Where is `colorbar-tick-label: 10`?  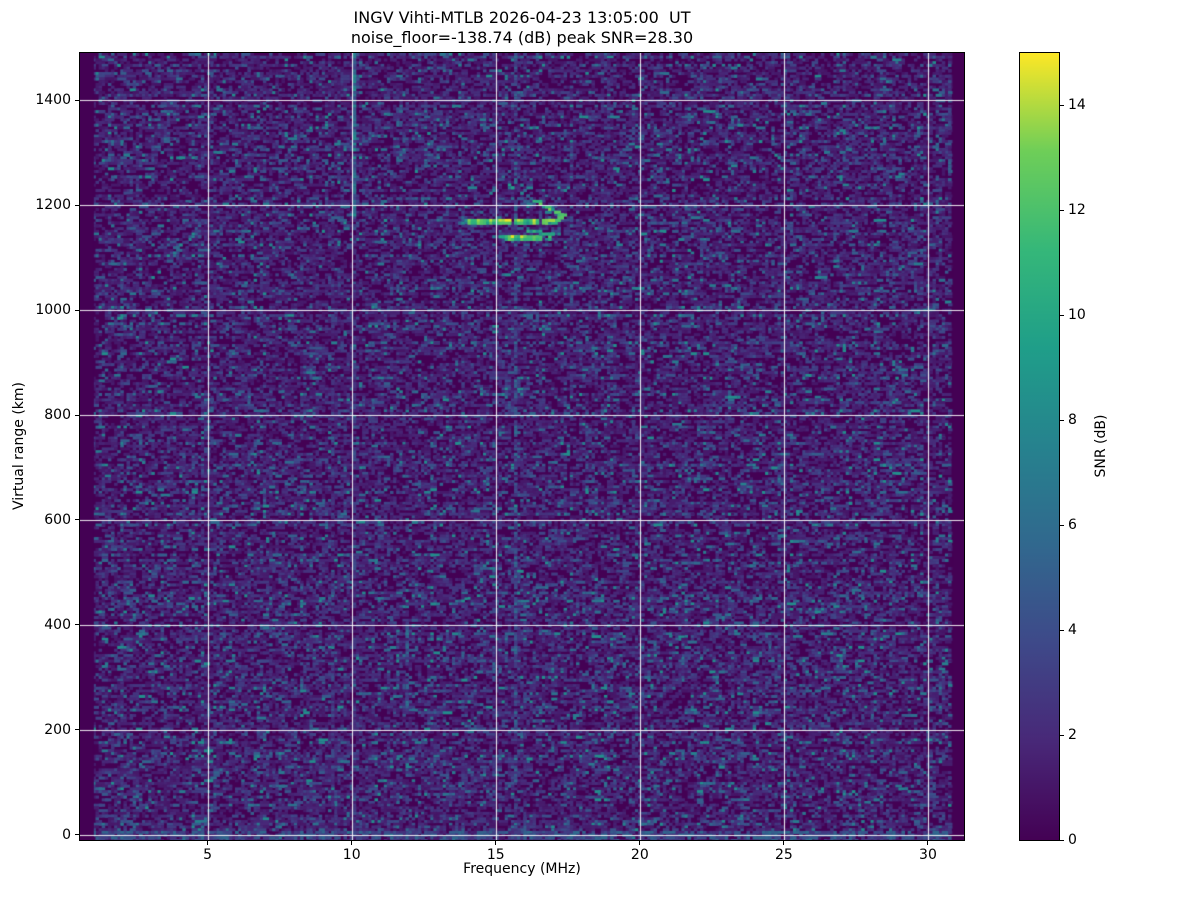 colorbar-tick-label: 10 is located at coordinates (1077, 315).